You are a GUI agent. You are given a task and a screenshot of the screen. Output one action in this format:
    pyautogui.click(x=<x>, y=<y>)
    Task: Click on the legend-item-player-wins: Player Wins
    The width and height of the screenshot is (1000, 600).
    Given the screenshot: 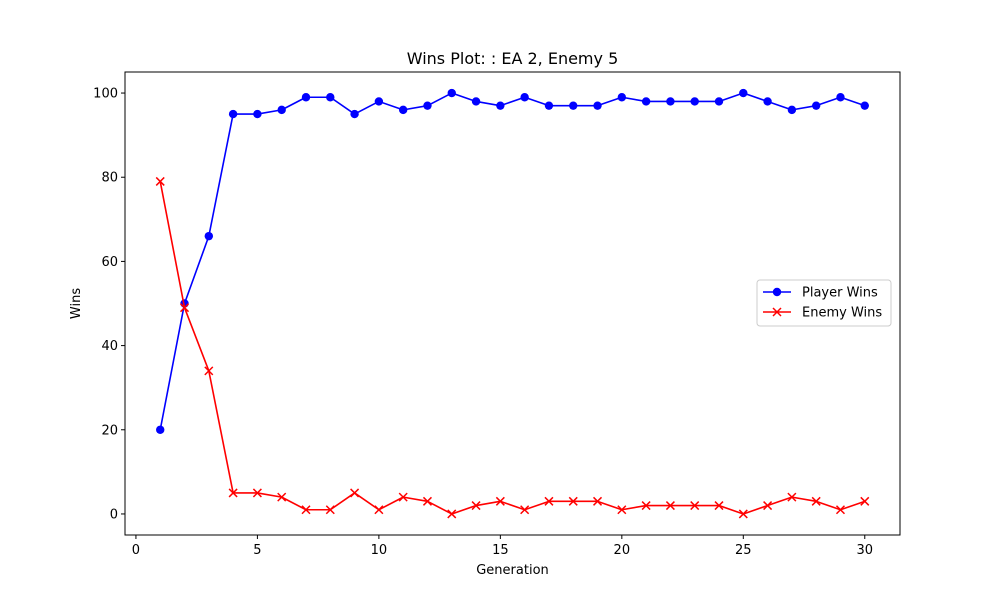 What is the action you would take?
    pyautogui.click(x=820, y=293)
    